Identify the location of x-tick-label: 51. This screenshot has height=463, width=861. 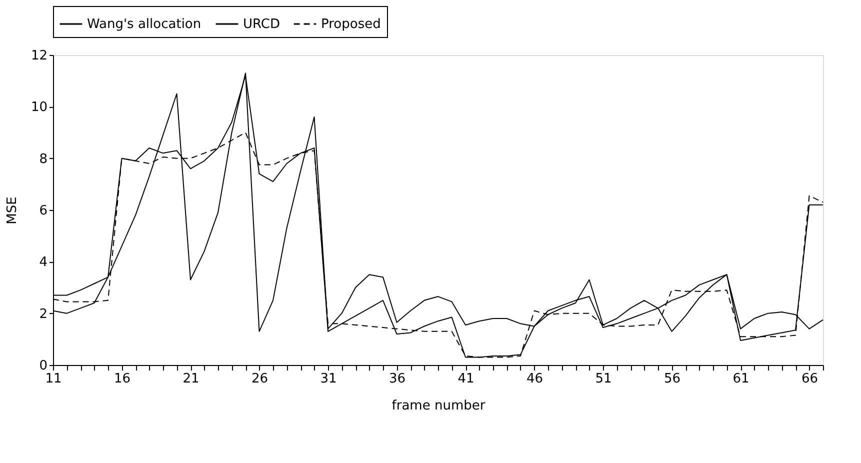
(603, 379).